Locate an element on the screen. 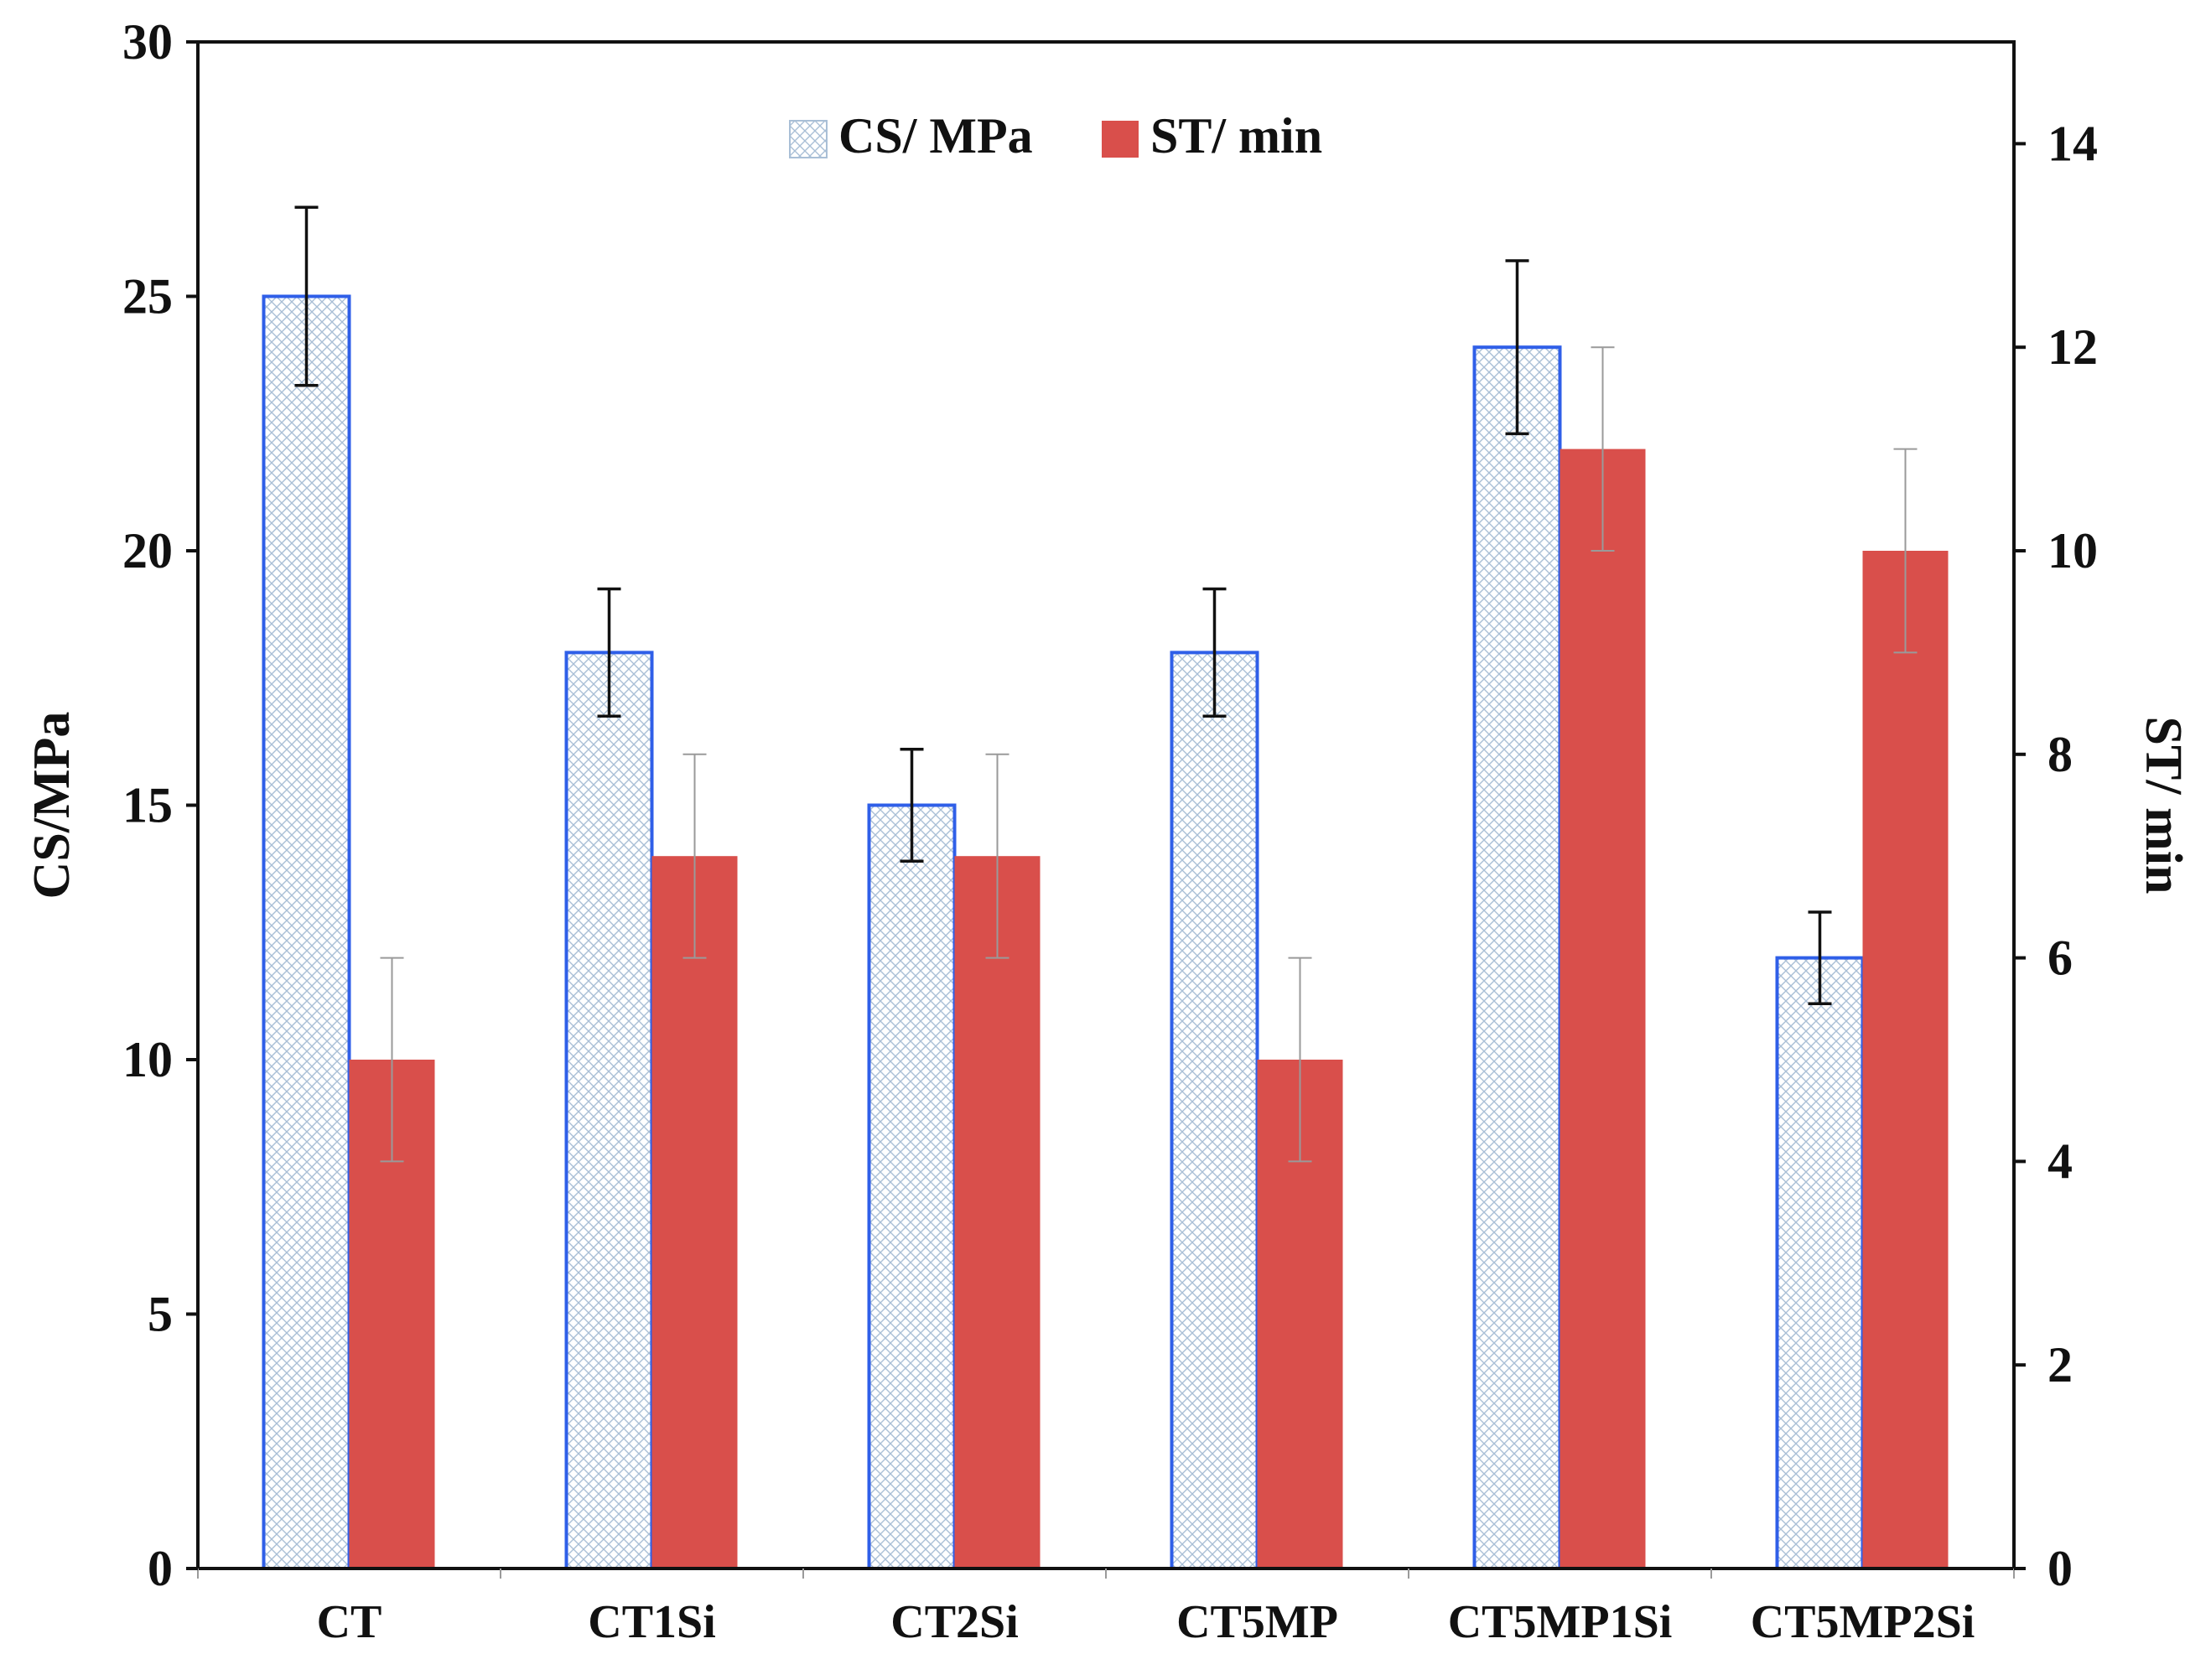 The width and height of the screenshot is (2185, 1680). error-bar-cs-ct2si is located at coordinates (912, 805).